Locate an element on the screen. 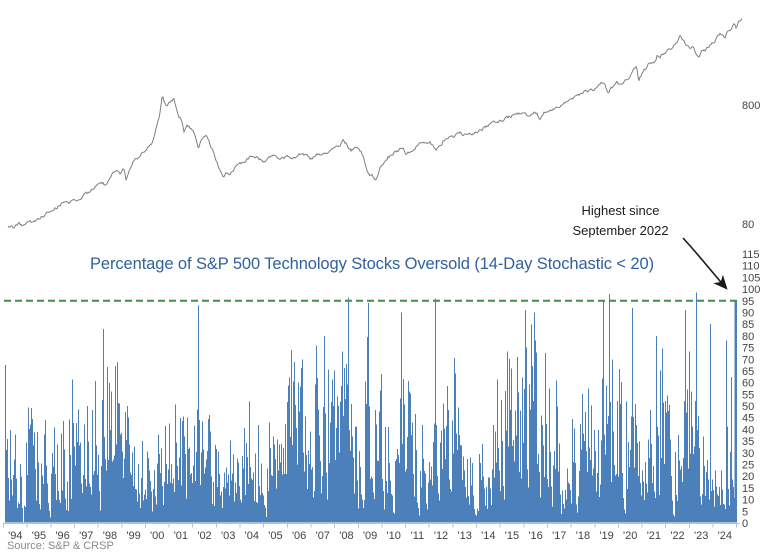  y-tick-label: 25 is located at coordinates (748, 466).